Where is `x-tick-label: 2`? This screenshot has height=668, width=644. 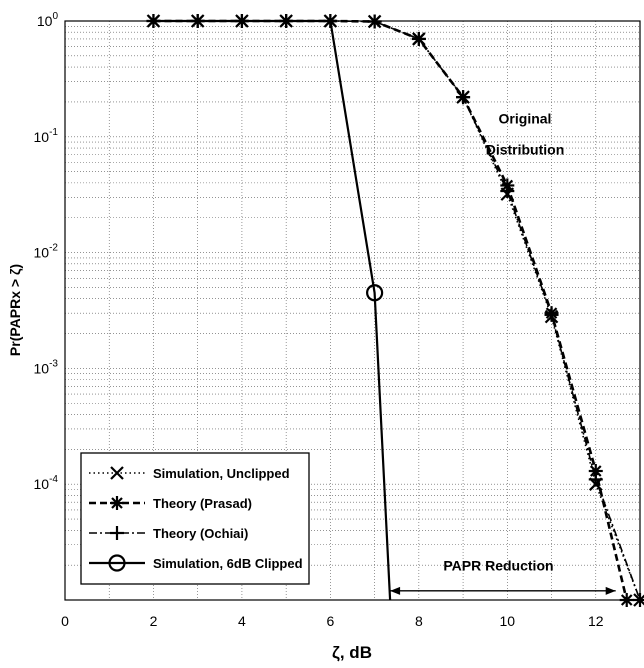 x-tick-label: 2 is located at coordinates (154, 621).